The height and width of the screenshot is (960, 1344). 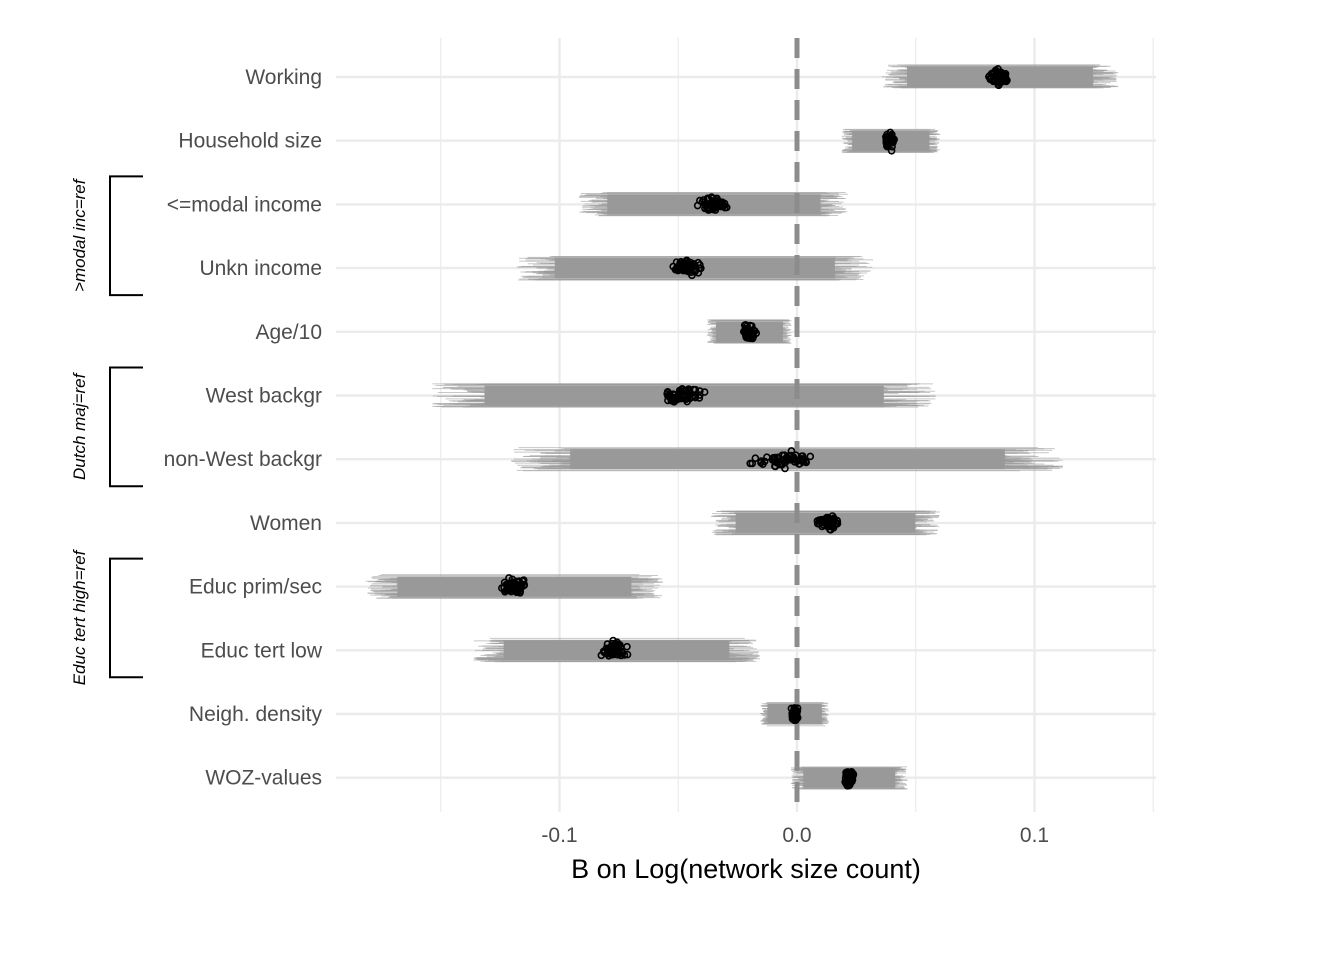 What do you see at coordinates (260, 268) in the screenshot?
I see `y-tick-label: Unkn income` at bounding box center [260, 268].